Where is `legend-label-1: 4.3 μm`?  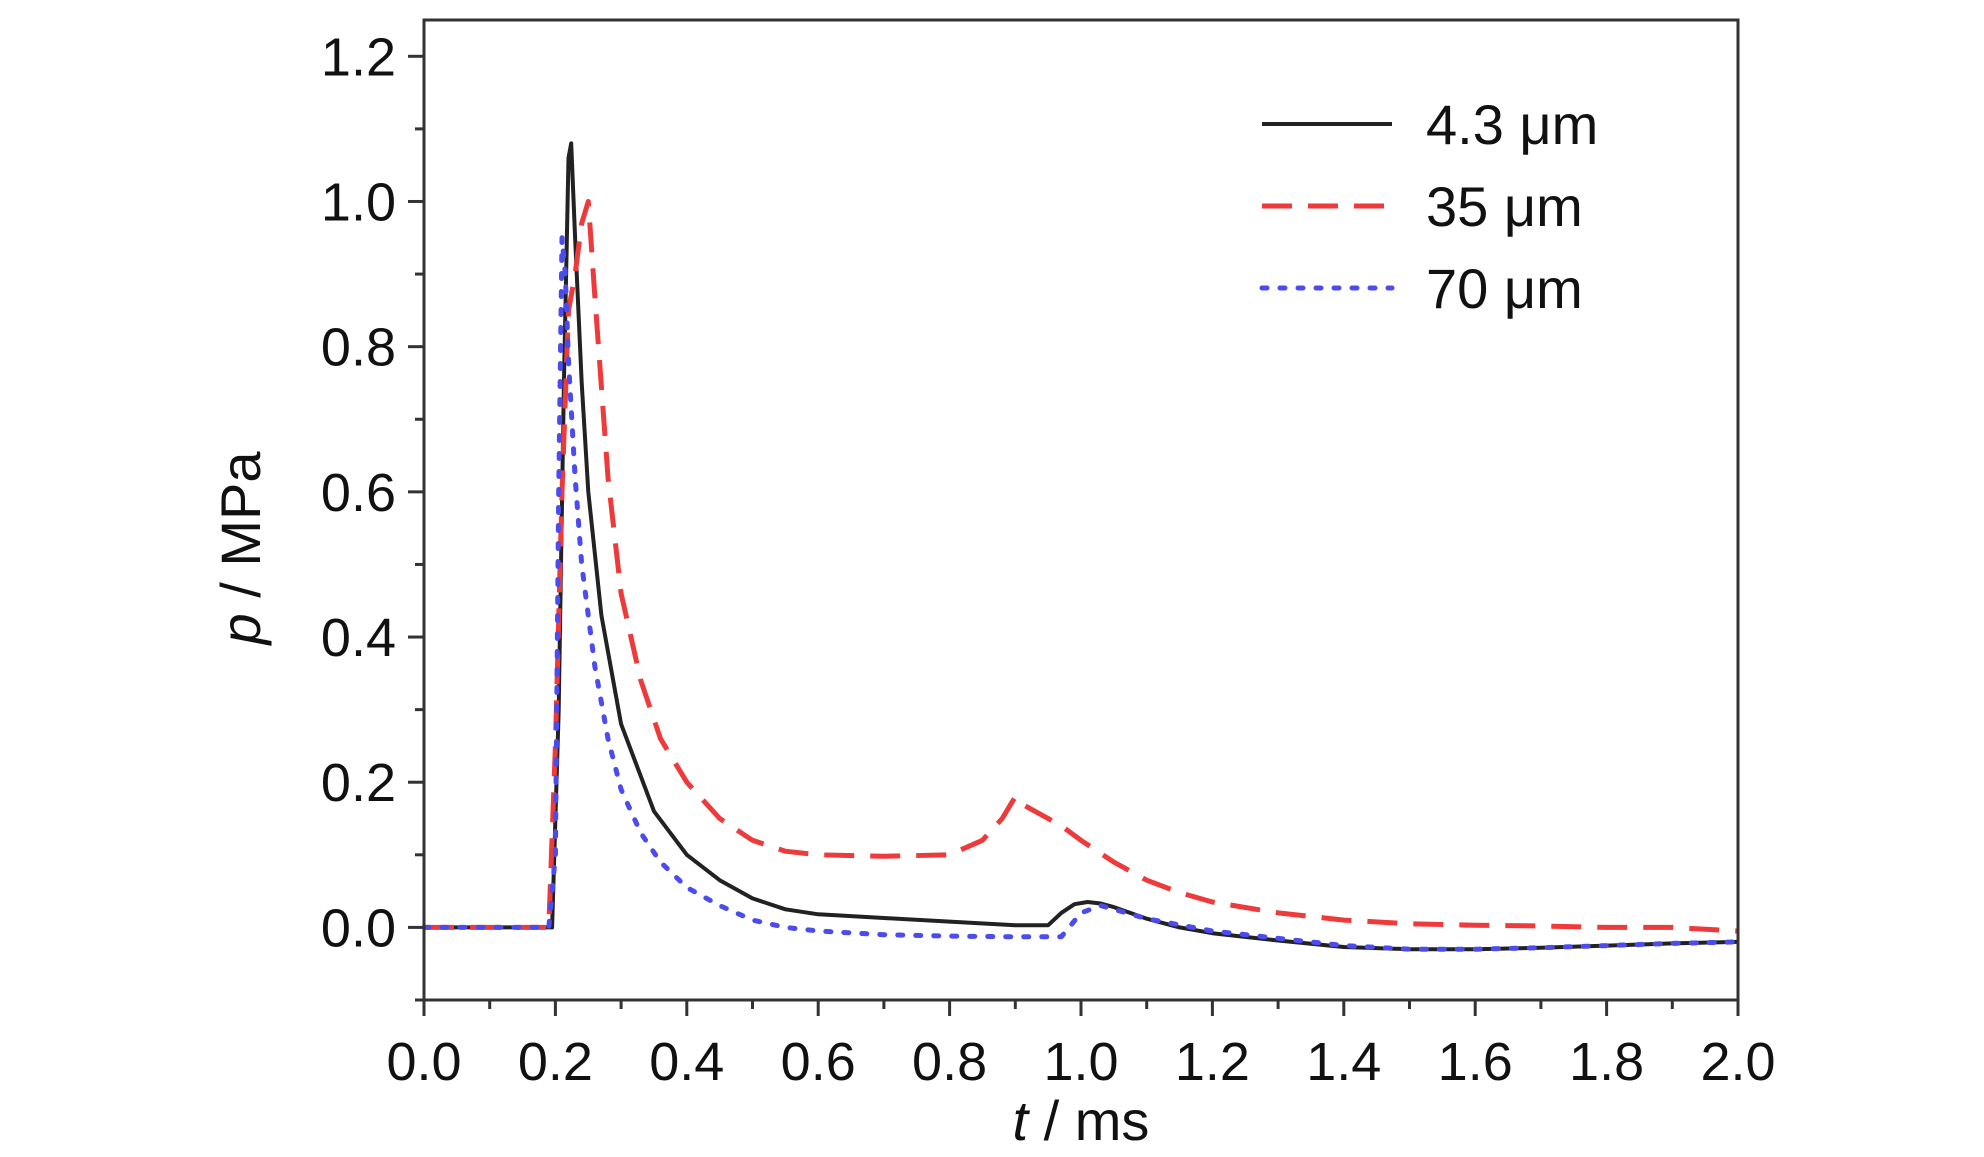 legend-label-1: 4.3 μm is located at coordinates (1512, 124).